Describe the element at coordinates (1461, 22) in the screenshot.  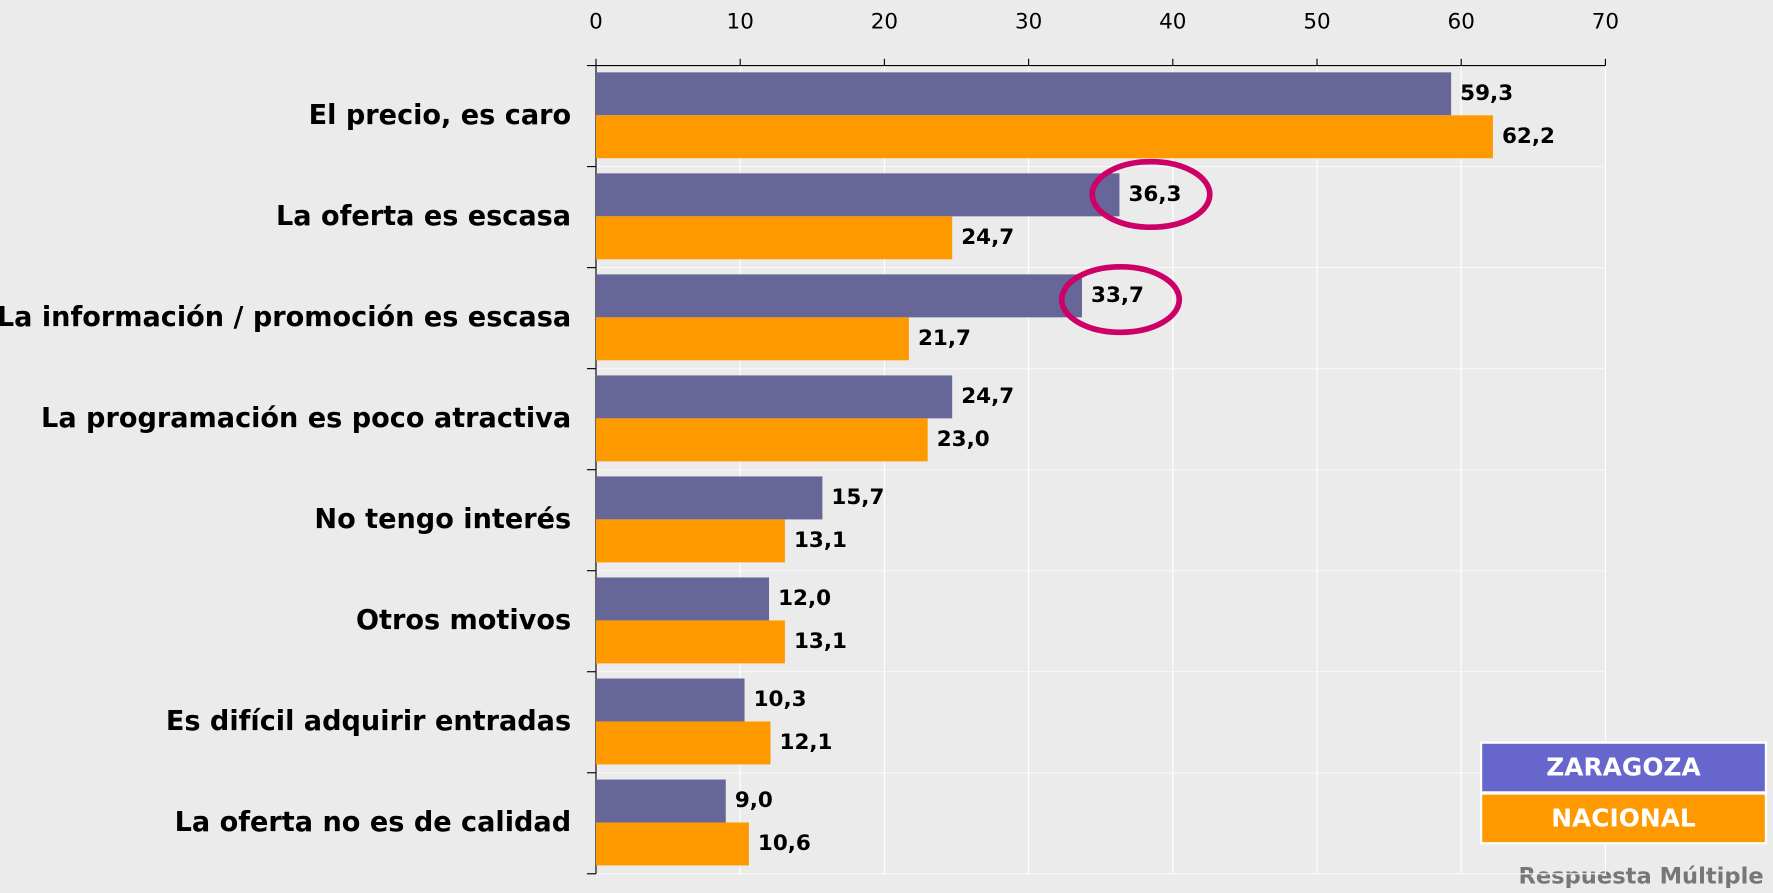
I see `x-tick-label: 60` at that location.